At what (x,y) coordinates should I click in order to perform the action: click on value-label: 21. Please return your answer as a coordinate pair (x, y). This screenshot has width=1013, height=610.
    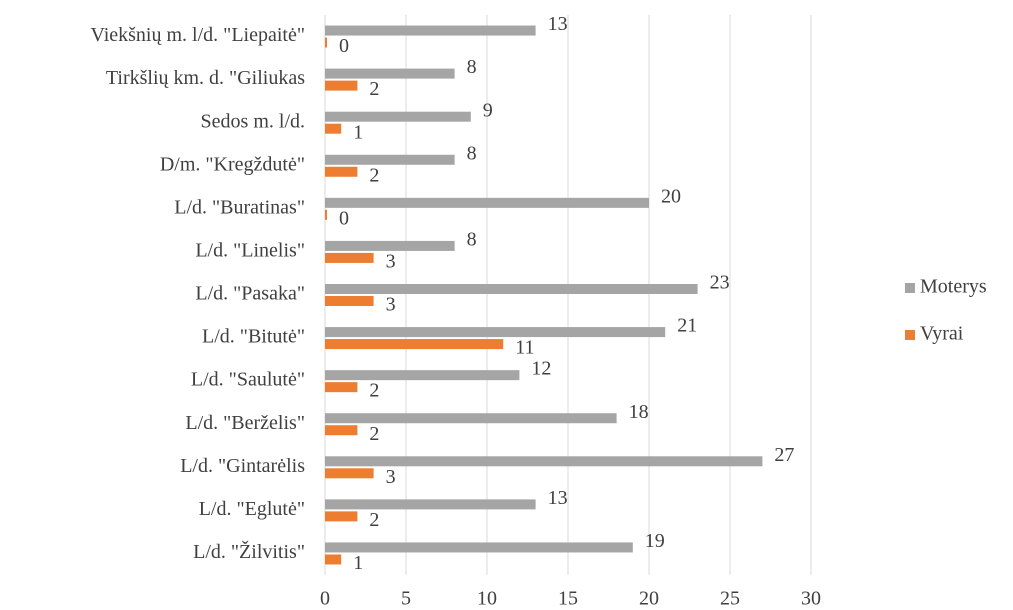
    Looking at the image, I should click on (687, 326).